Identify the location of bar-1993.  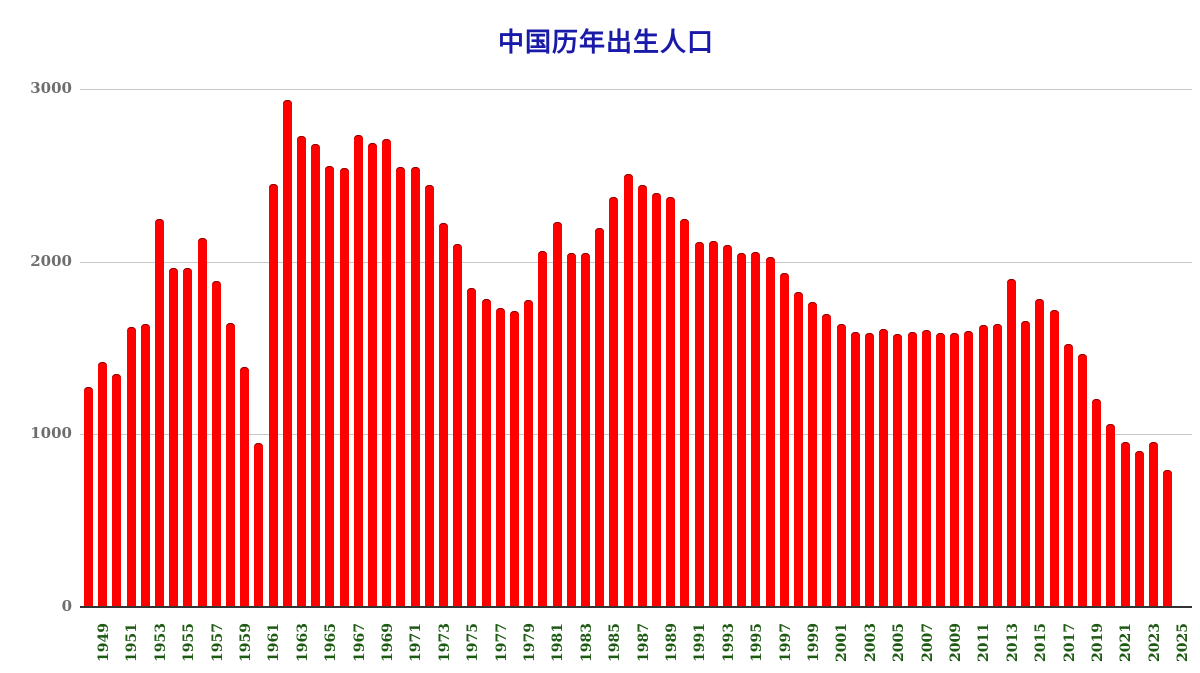
(713, 423).